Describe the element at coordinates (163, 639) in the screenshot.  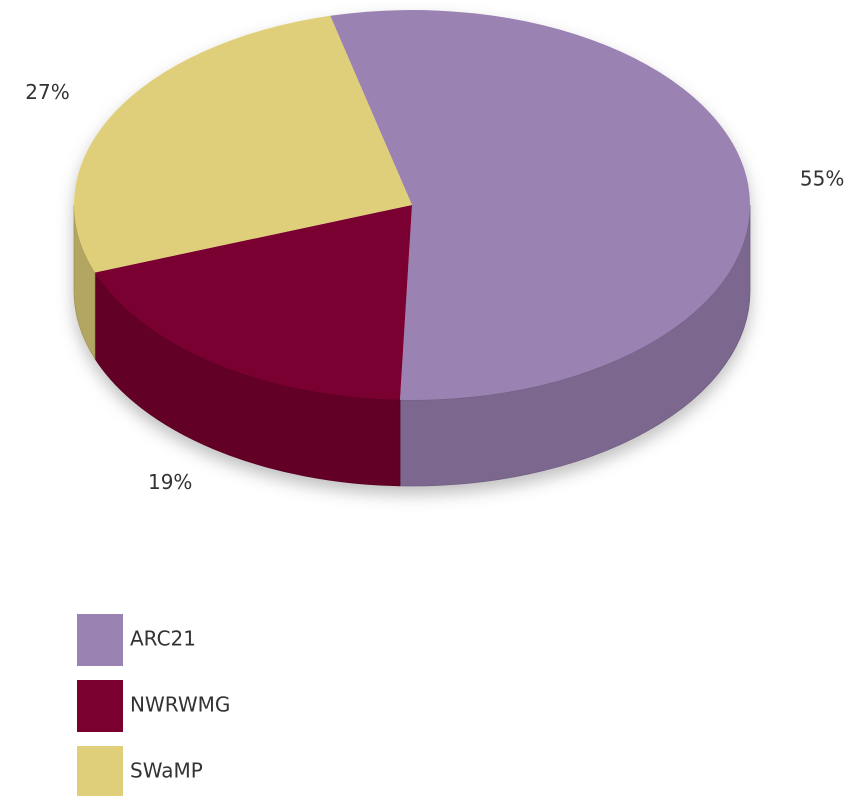
I see `legend-label: ARC21` at that location.